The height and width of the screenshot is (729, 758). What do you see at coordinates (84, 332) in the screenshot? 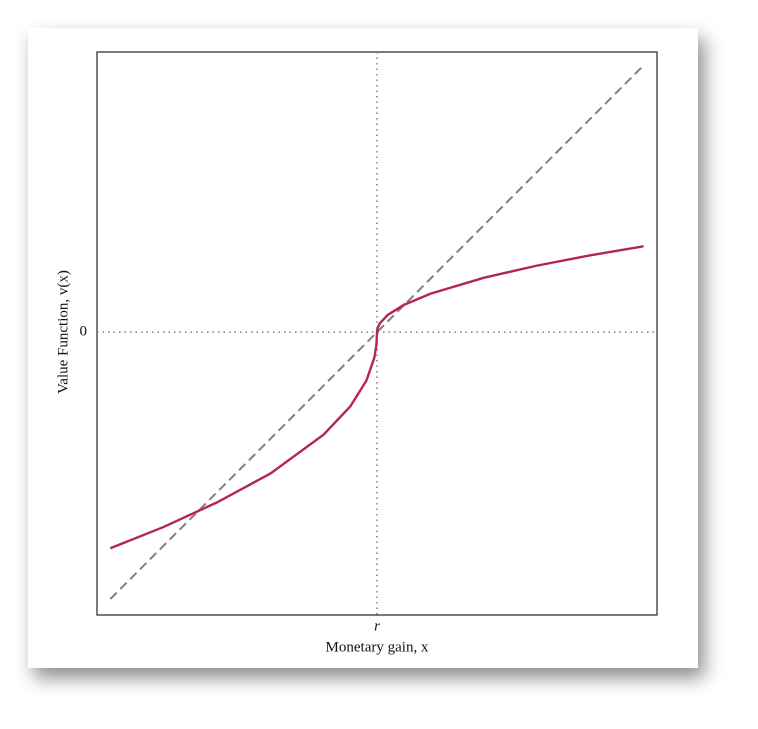
I see `y-tick-label: 0` at bounding box center [84, 332].